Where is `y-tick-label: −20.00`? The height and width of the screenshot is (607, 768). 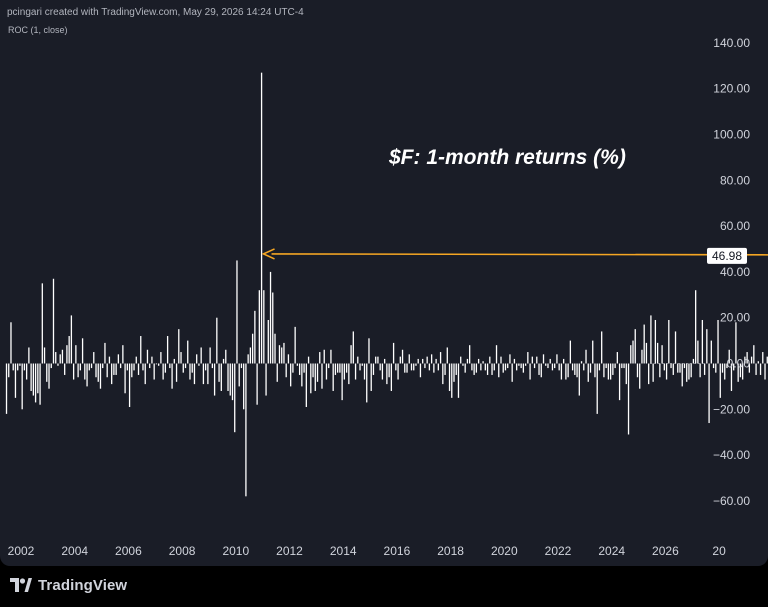 y-tick-label: −20.00 is located at coordinates (731, 409).